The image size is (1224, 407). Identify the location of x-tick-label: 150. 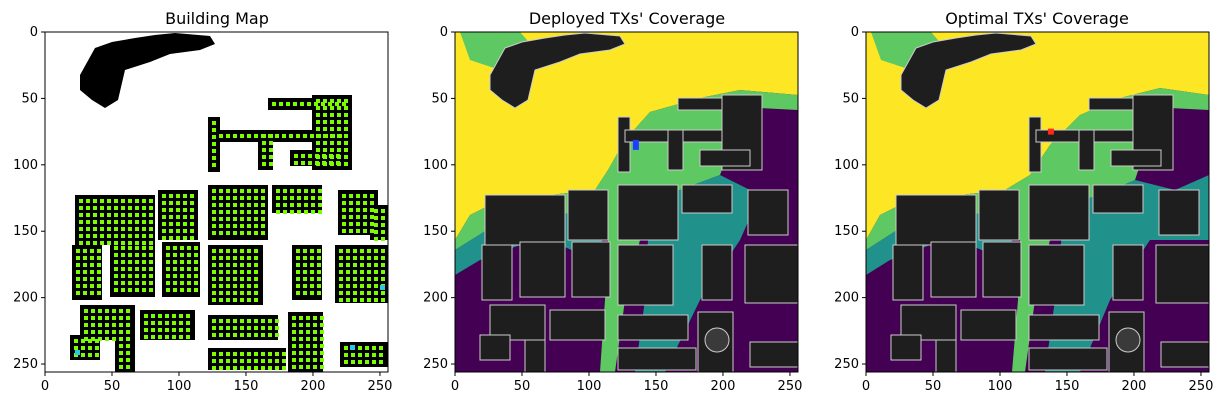
(656, 386).